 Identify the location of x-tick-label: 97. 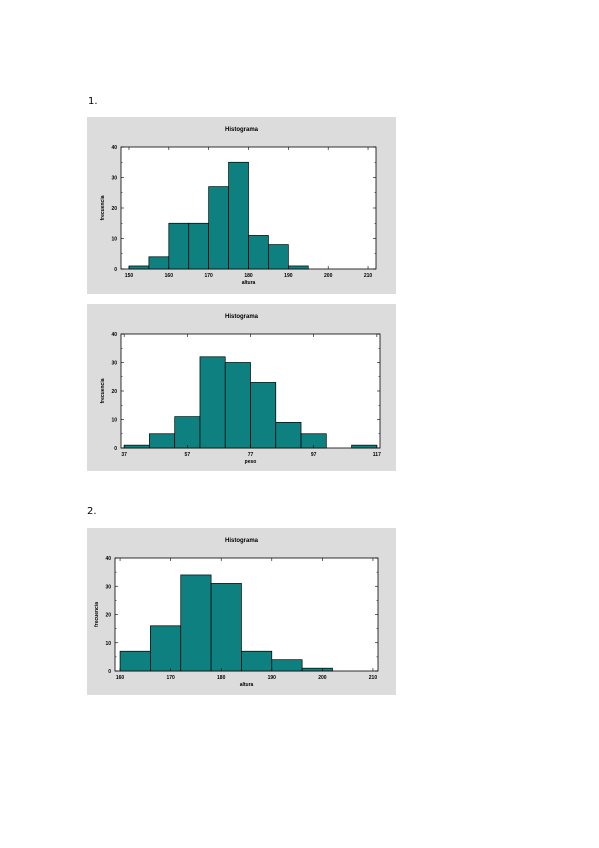
(314, 455).